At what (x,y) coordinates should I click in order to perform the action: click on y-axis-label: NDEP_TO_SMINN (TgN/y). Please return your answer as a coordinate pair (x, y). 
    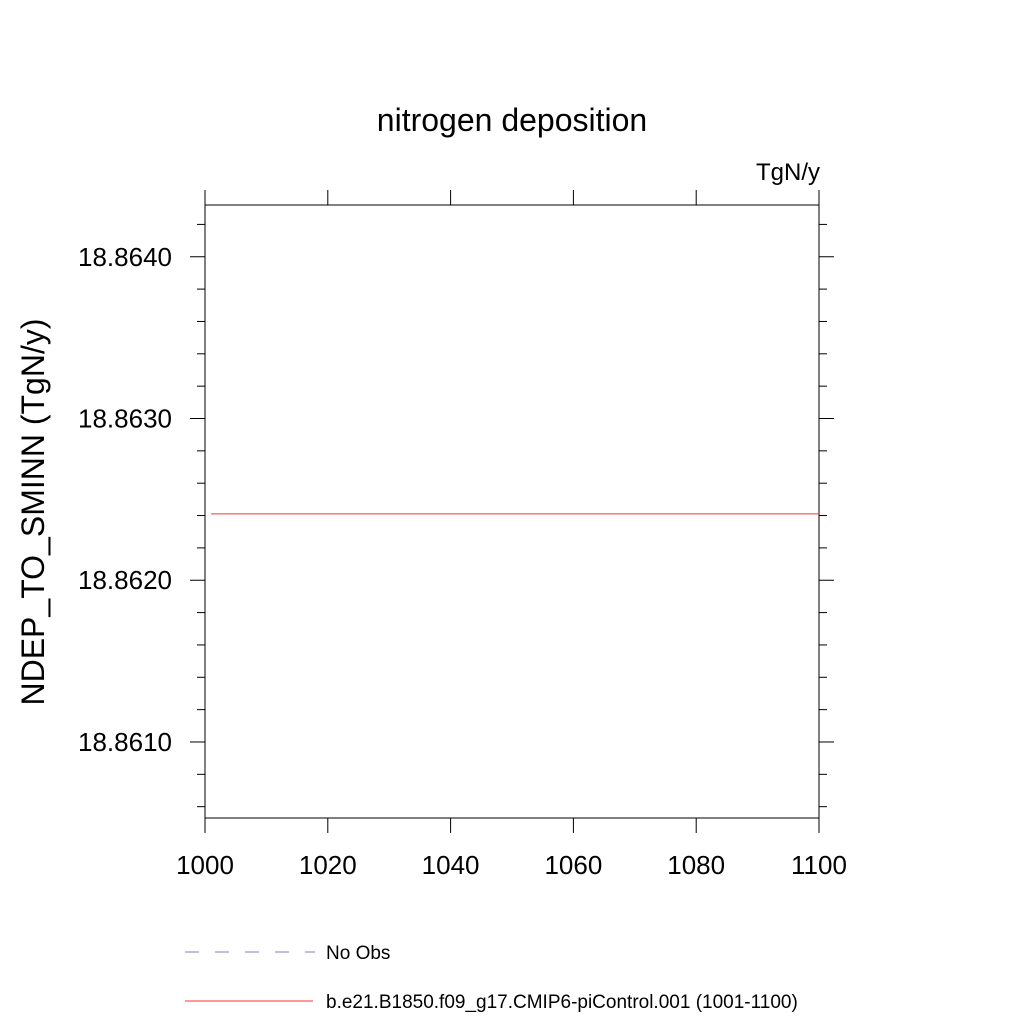
    Looking at the image, I should click on (33, 511).